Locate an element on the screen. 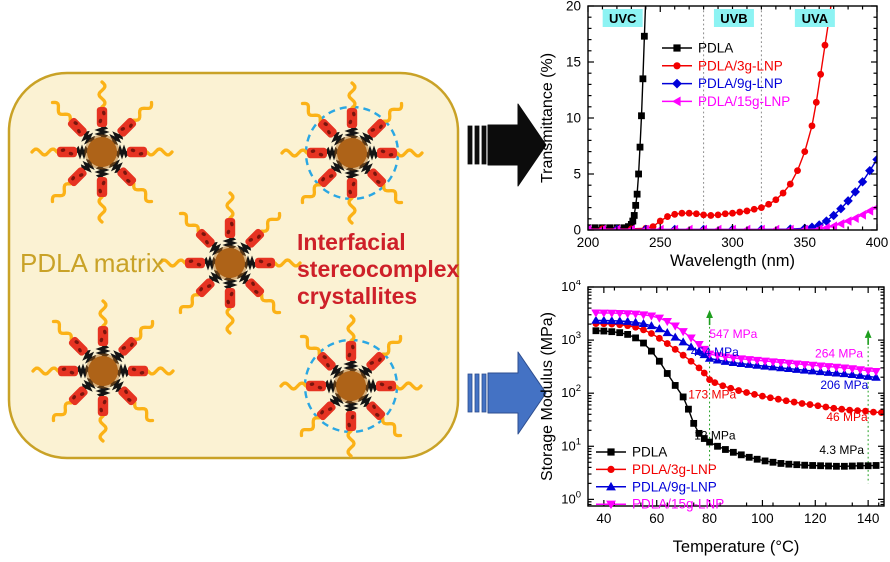 The height and width of the screenshot is (562, 890). x-axis-title: Temperature (°C) is located at coordinates (736, 547).